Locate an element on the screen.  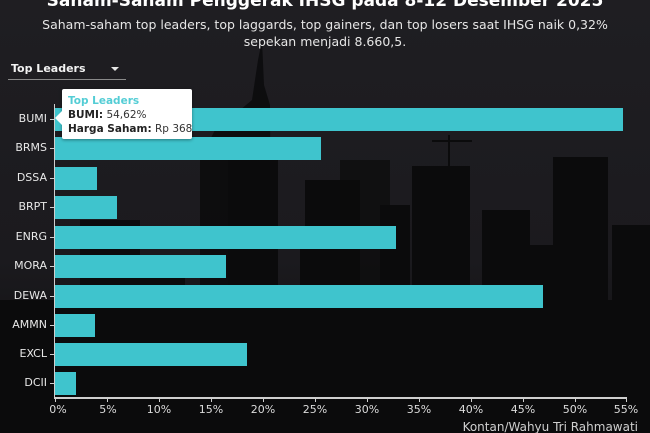
bar-brpt is located at coordinates (86, 207).